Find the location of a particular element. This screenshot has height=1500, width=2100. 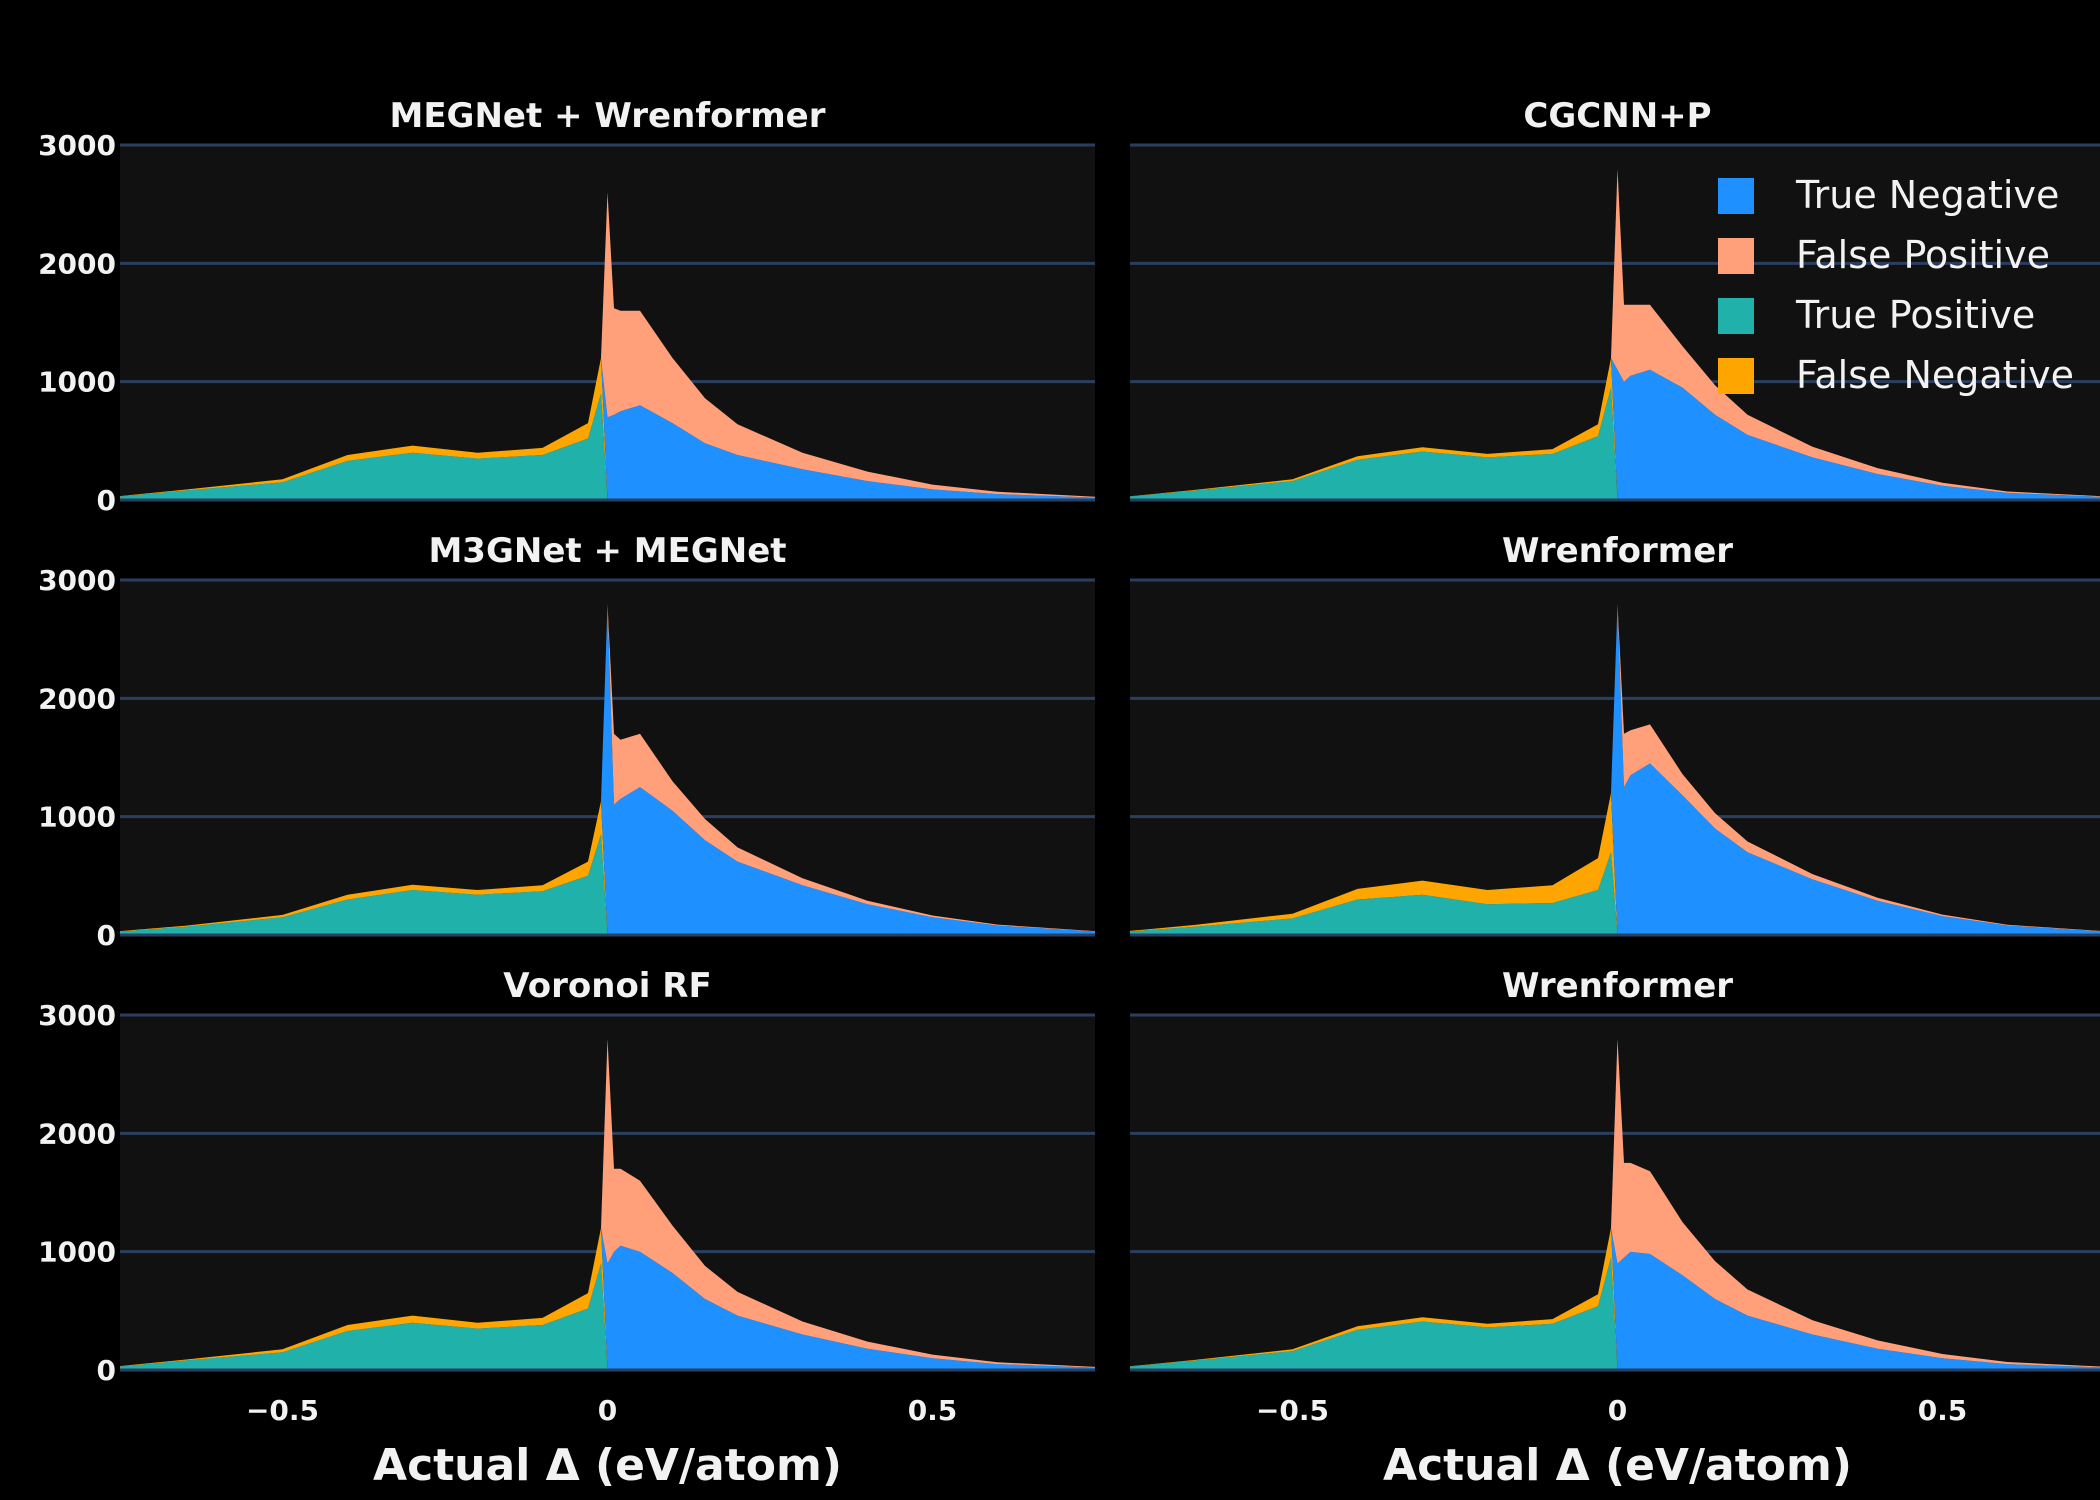

legend-swatch-true-negative is located at coordinates (1736, 196).